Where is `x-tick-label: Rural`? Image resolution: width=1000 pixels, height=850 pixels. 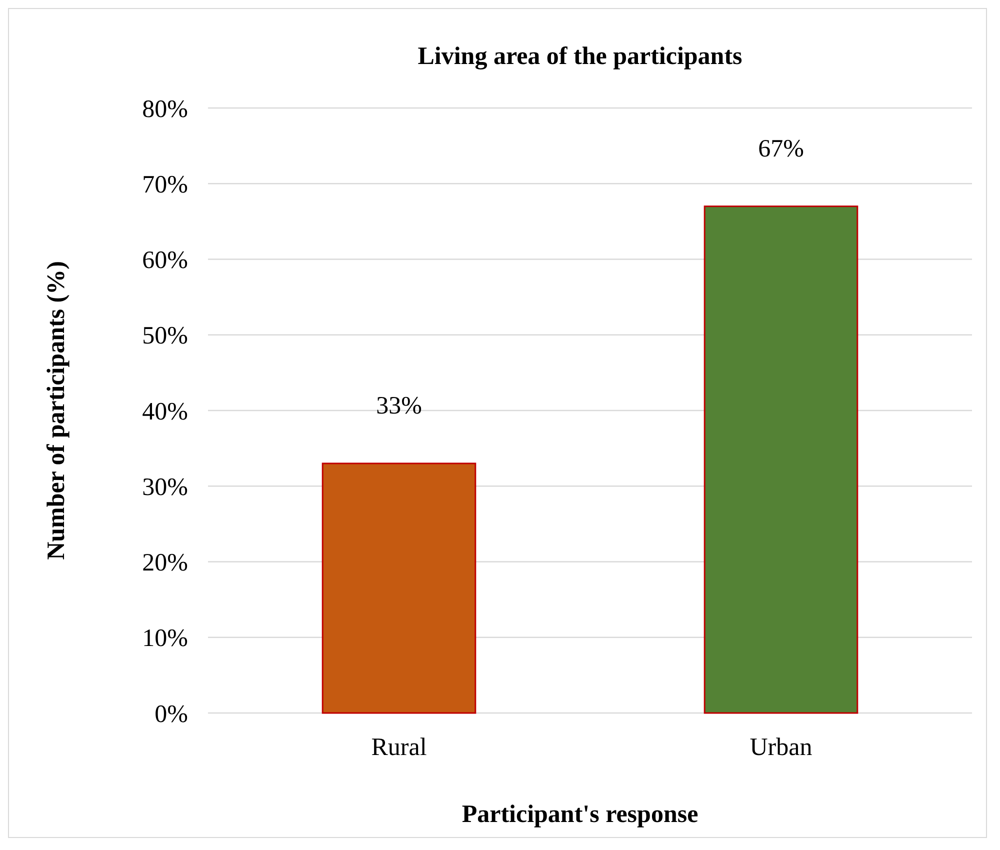
x-tick-label: Rural is located at coordinates (399, 747).